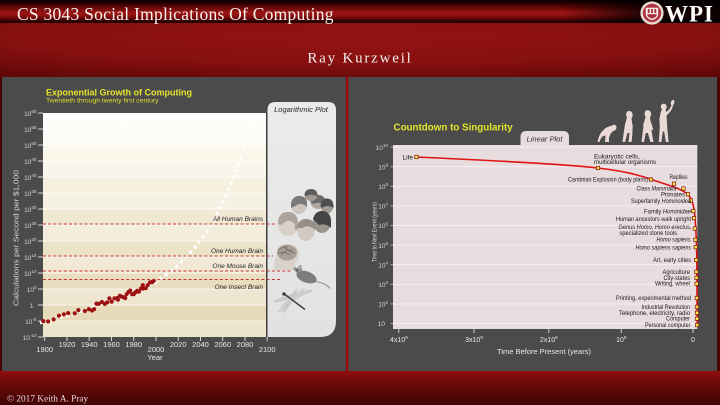 This screenshot has height=405, width=720. What do you see at coordinates (32, 306) in the screenshot?
I see `svg-text: 1` at bounding box center [32, 306].